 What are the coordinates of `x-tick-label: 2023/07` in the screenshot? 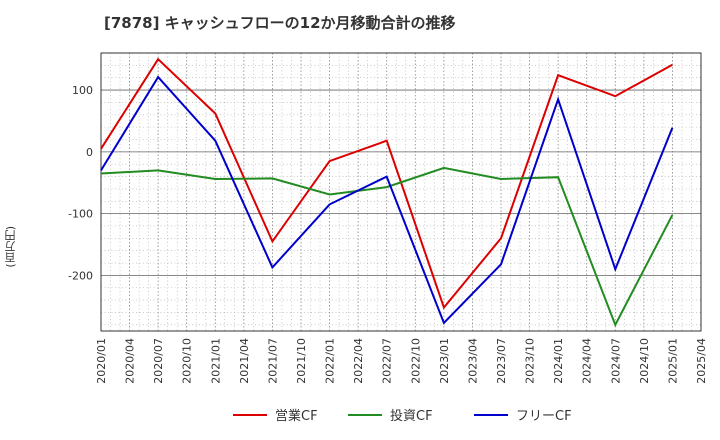 It's located at (501, 361).